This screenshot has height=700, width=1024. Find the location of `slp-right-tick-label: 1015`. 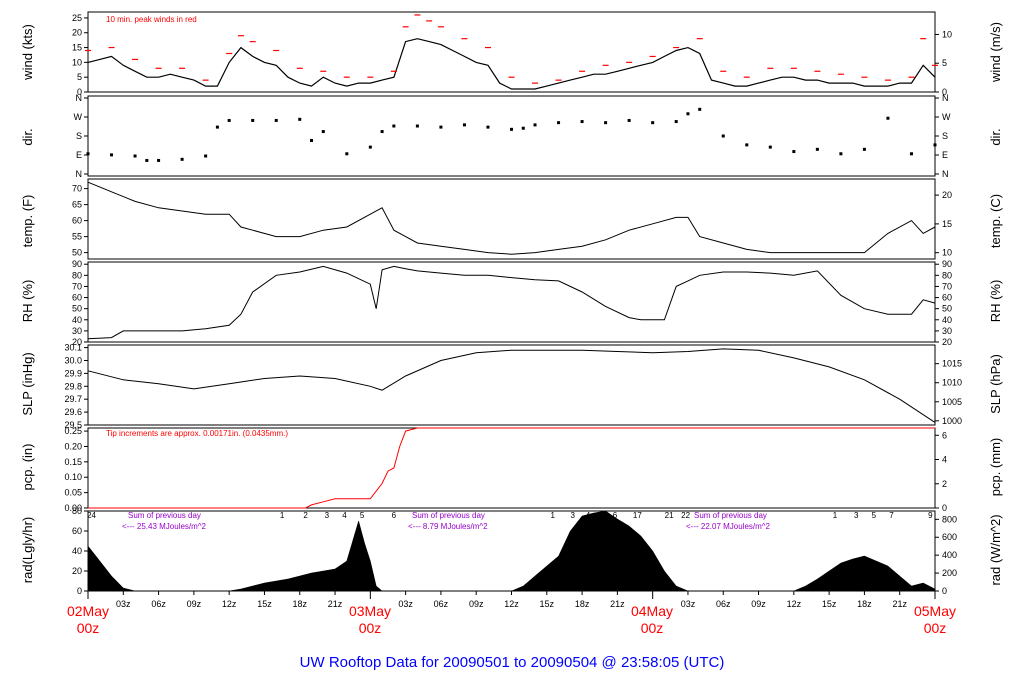

slp-right-tick-label: 1015 is located at coordinates (952, 364).